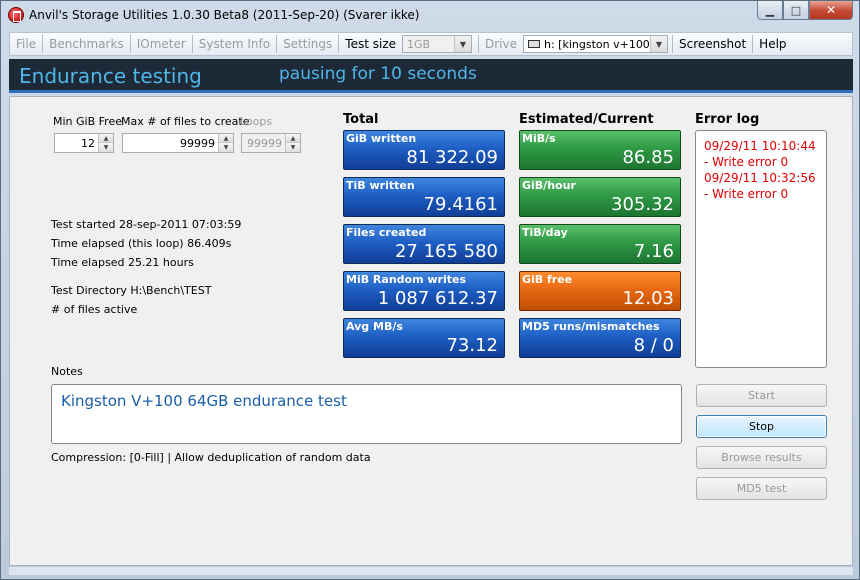 The width and height of the screenshot is (860, 580). What do you see at coordinates (204, 401) in the screenshot?
I see `notes-text: Kingston V+100 64GB endurance test` at bounding box center [204, 401].